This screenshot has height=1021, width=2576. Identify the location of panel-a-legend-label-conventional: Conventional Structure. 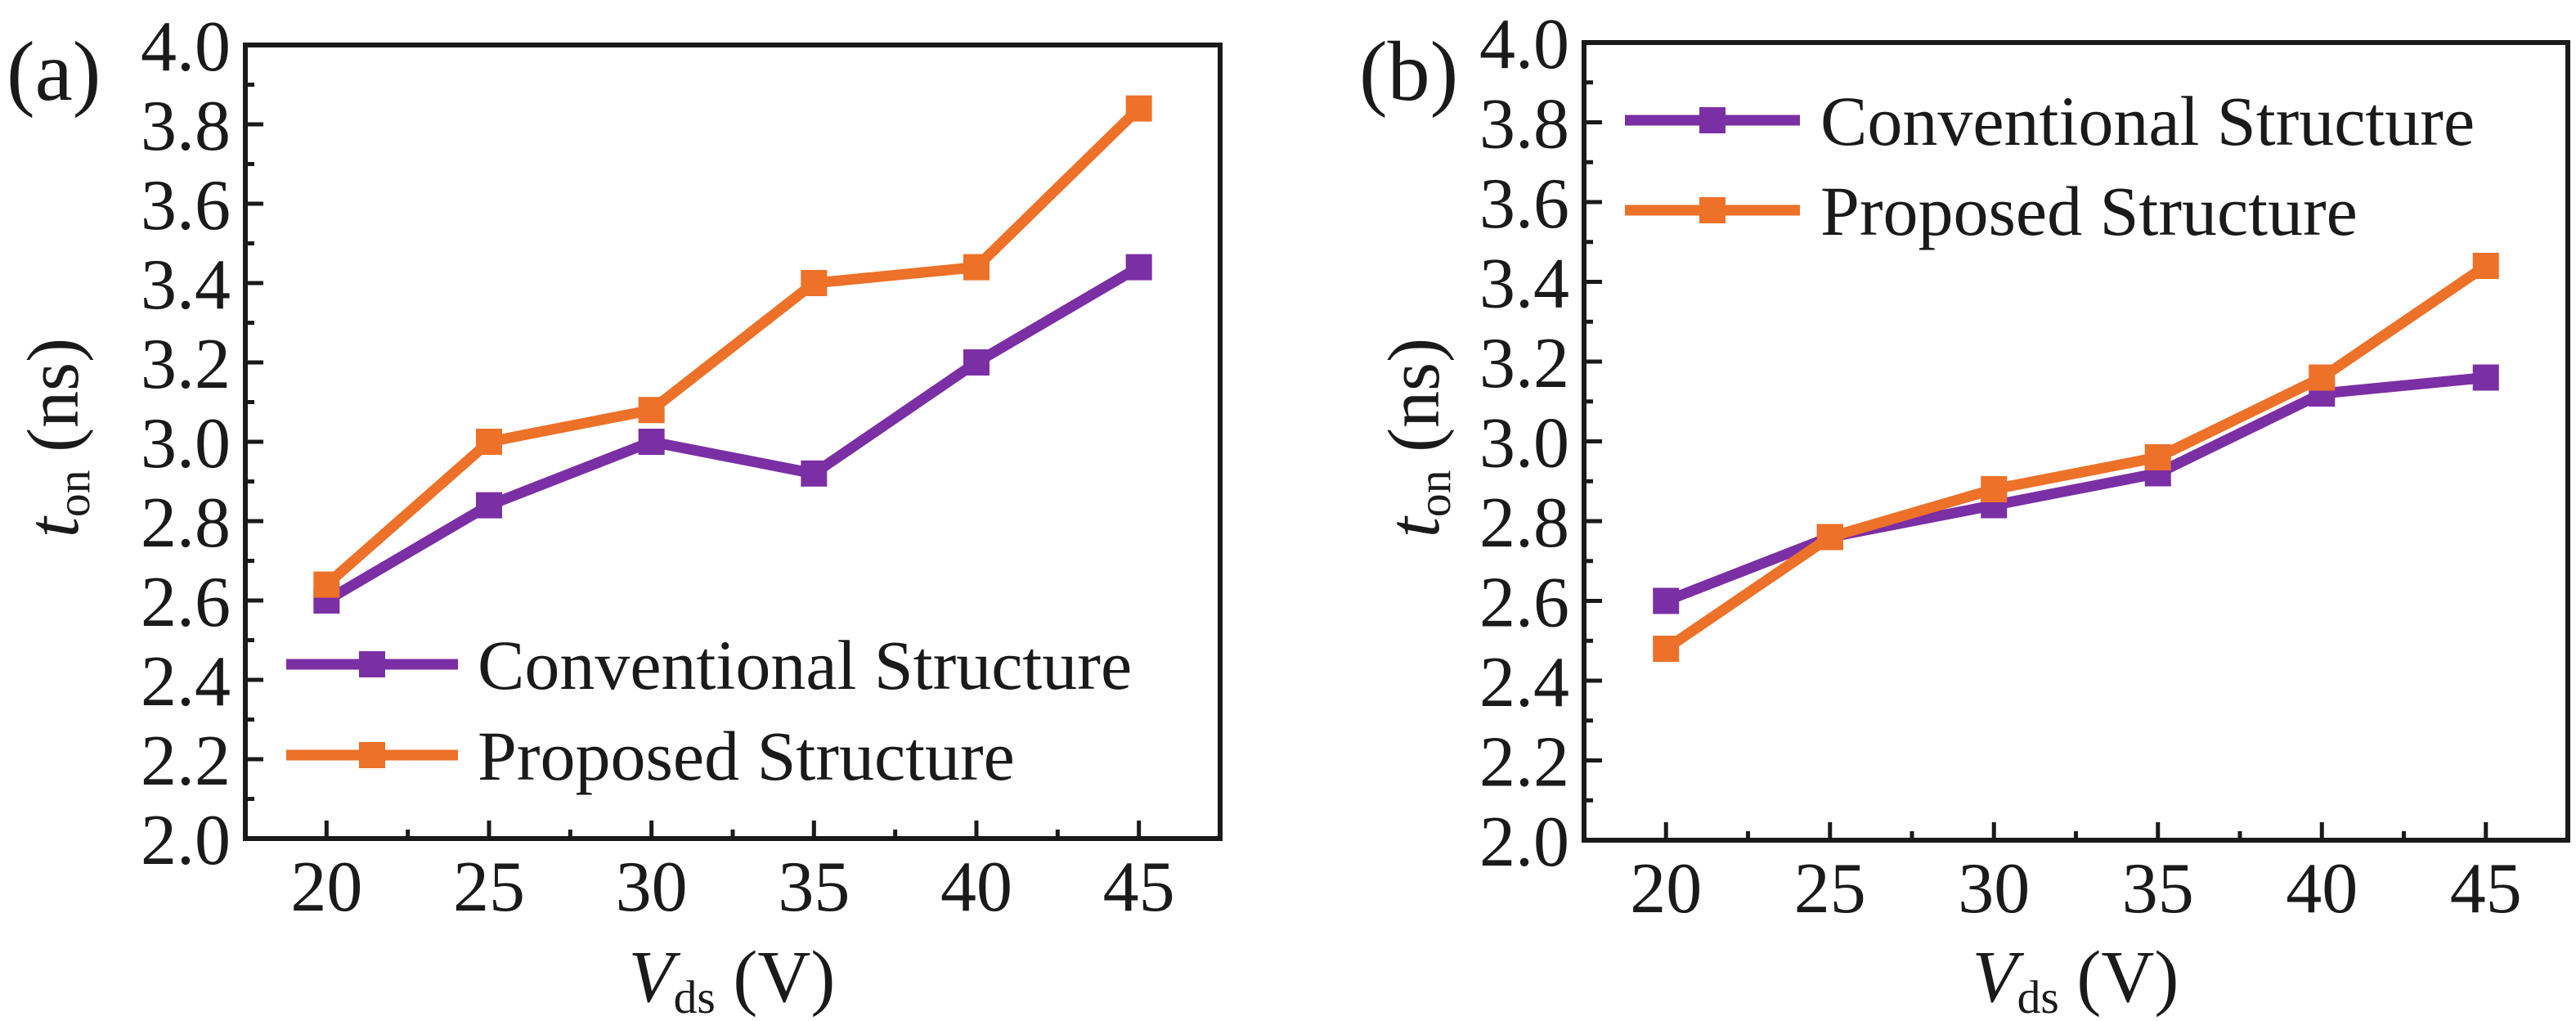
(805, 665).